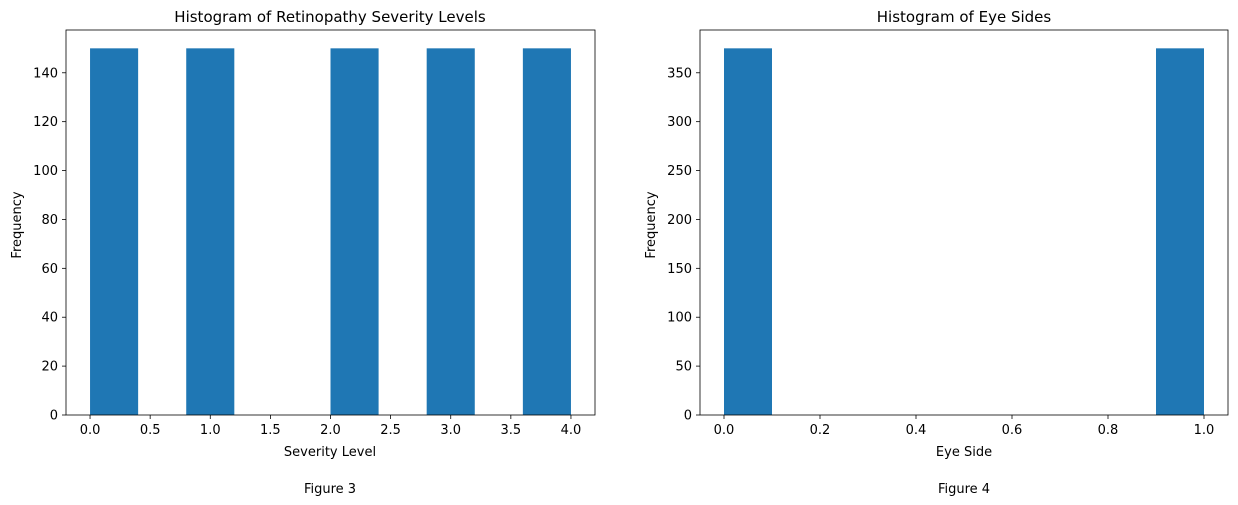  What do you see at coordinates (679, 269) in the screenshot?
I see `y-tick-label: 150` at bounding box center [679, 269].